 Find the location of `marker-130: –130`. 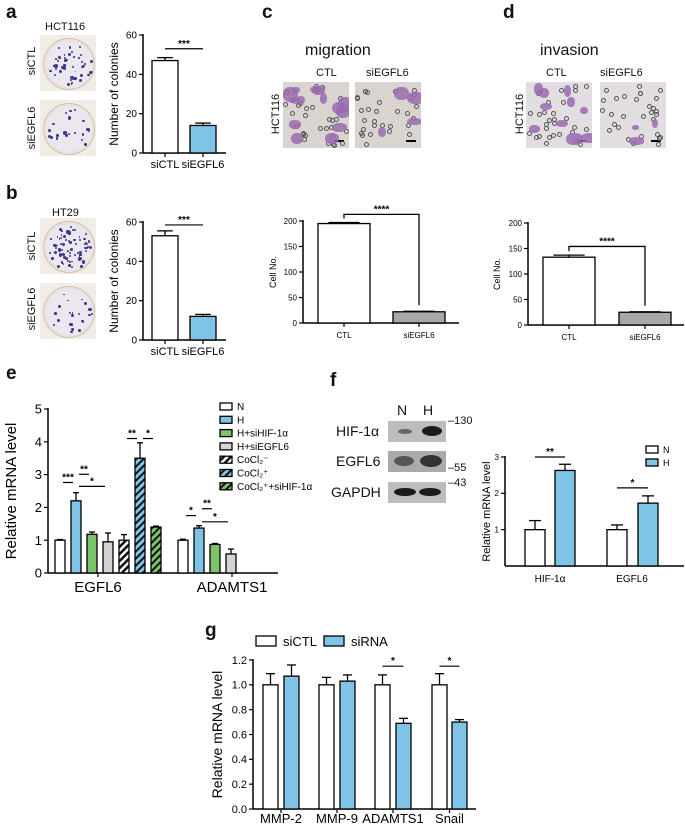

marker-130: –130 is located at coordinates (460, 421).